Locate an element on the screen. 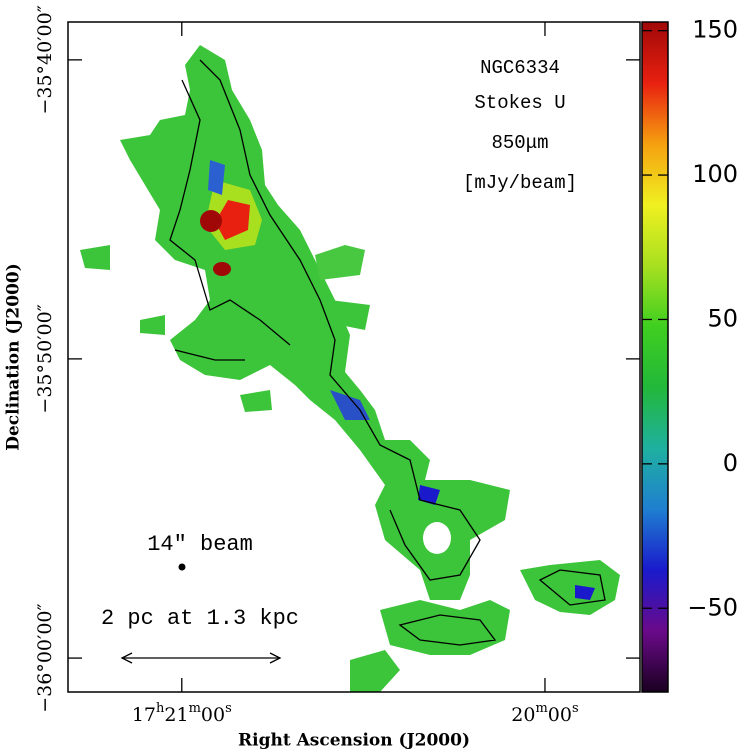 This screenshot has height=753, width=741. annotation: NGC6334 is located at coordinates (520, 68).